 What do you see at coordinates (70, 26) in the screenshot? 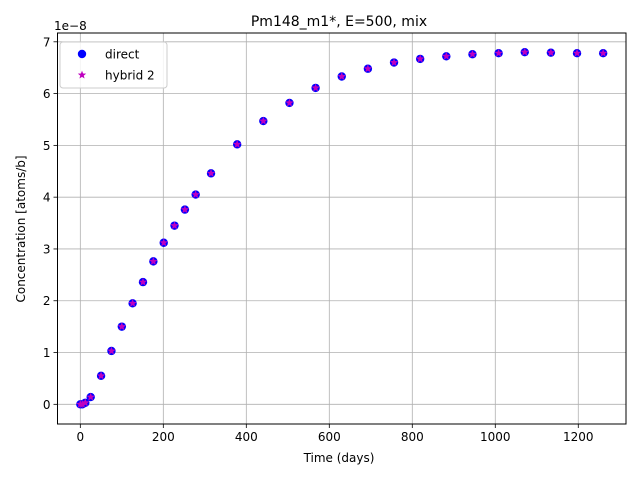
I see `y-multiplier-label: 1e−8` at bounding box center [70, 26].